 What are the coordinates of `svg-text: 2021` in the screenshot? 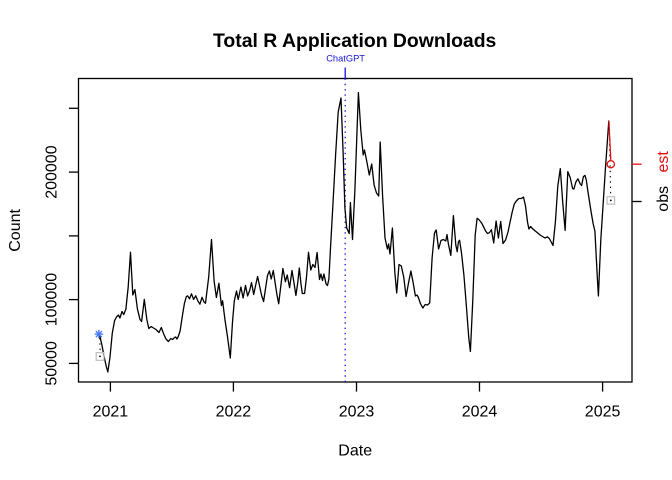 It's located at (111, 412).